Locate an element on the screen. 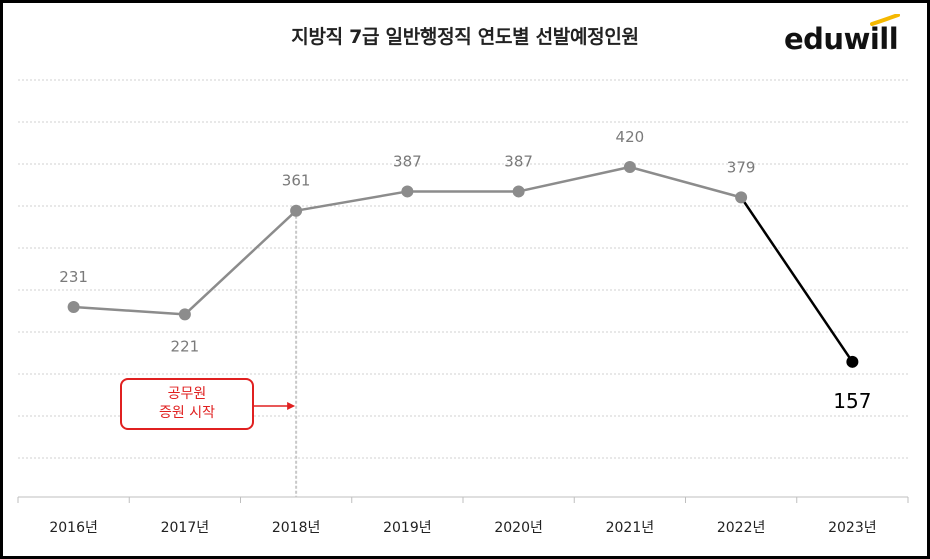 Image resolution: width=930 pixels, height=559 pixels. data-label: 221 is located at coordinates (185, 346).